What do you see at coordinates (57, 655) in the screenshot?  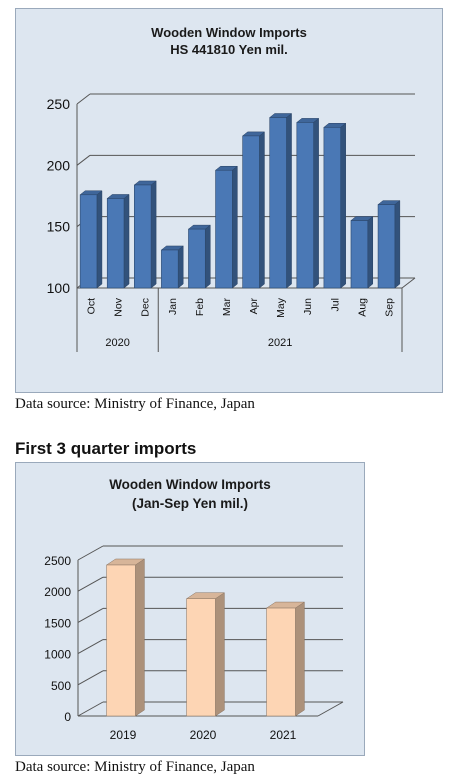 I see `y-tick-label: 1000` at bounding box center [57, 655].